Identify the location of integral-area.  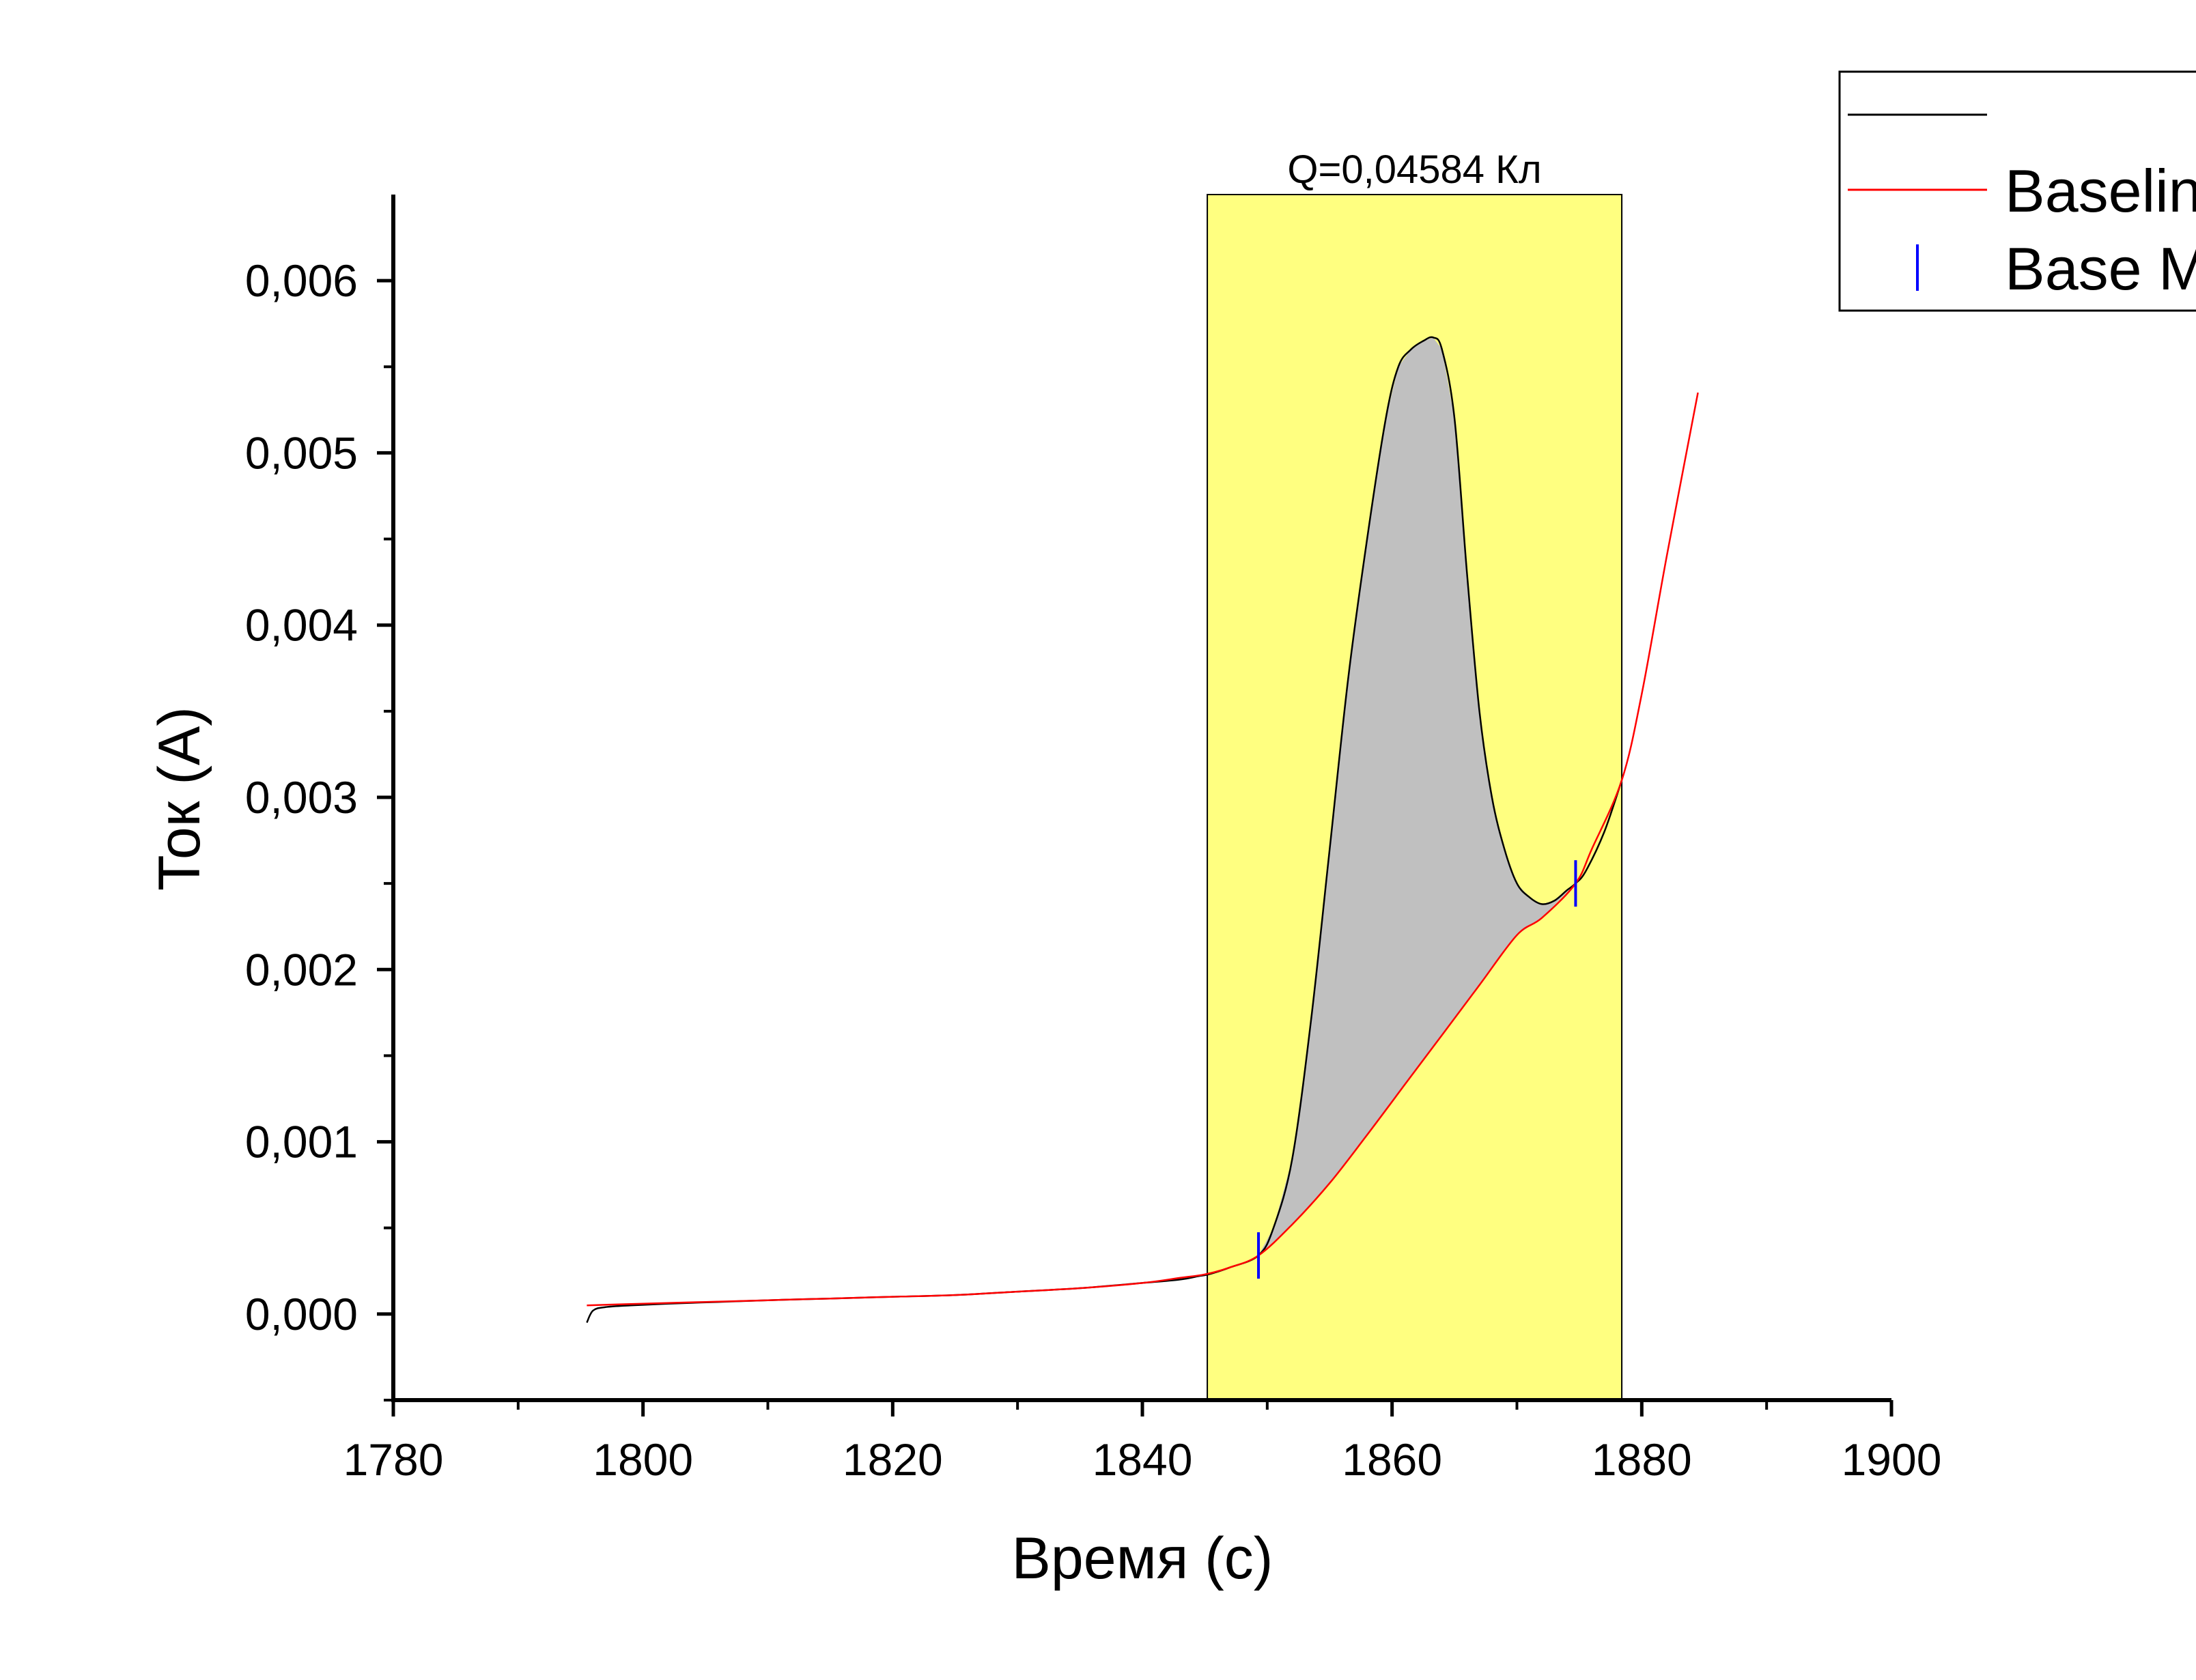
(1417, 796).